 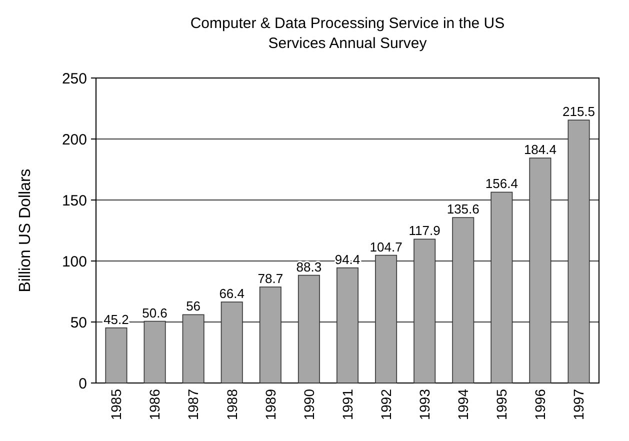 I want to click on x-tick-label: 1991, so click(x=347, y=404).